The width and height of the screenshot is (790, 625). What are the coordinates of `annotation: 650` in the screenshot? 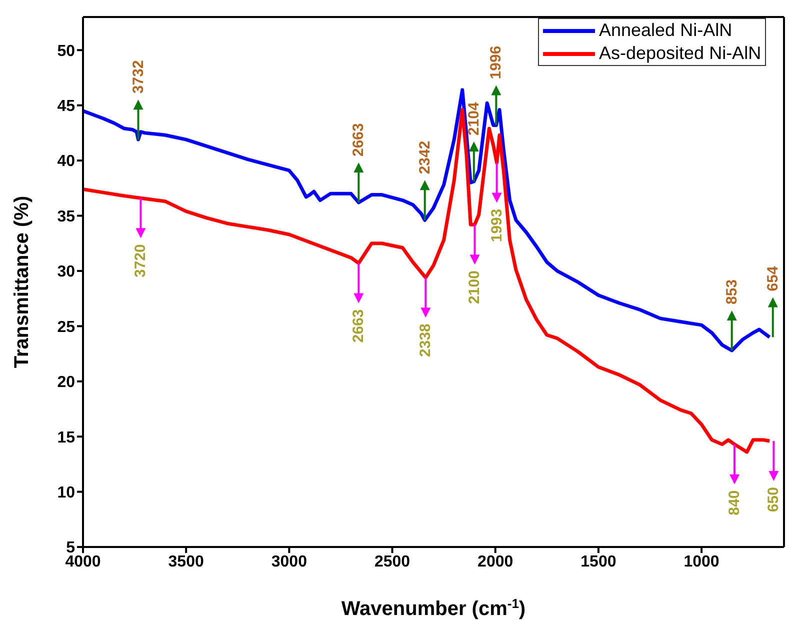 It's located at (773, 499).